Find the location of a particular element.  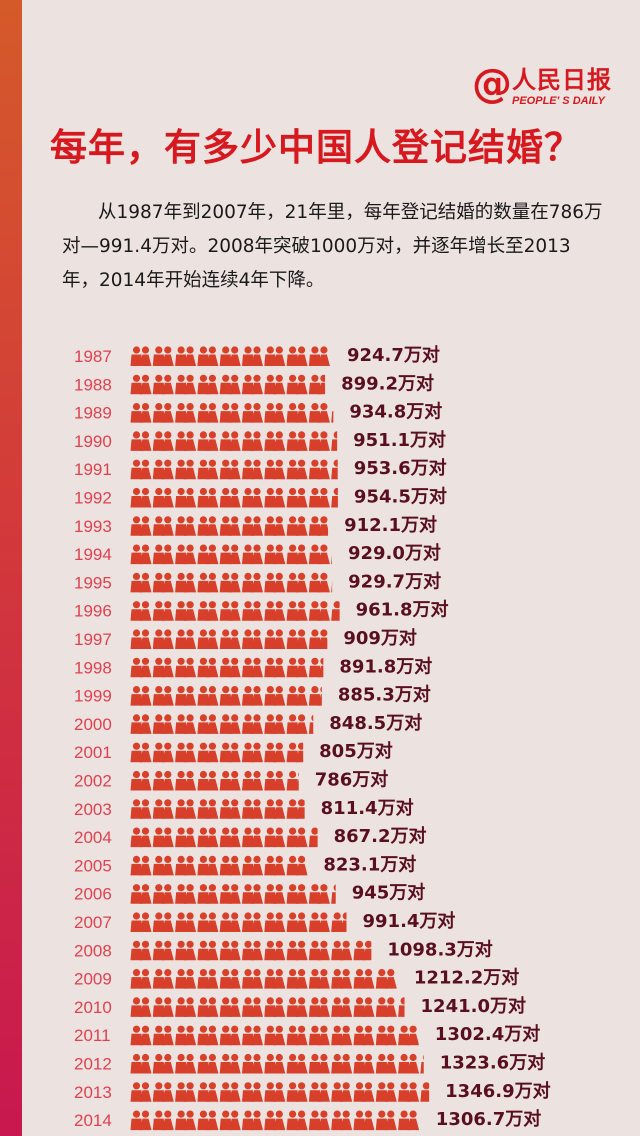

chart-row-2013: 2013 1346.9万对 is located at coordinates (312, 1091).